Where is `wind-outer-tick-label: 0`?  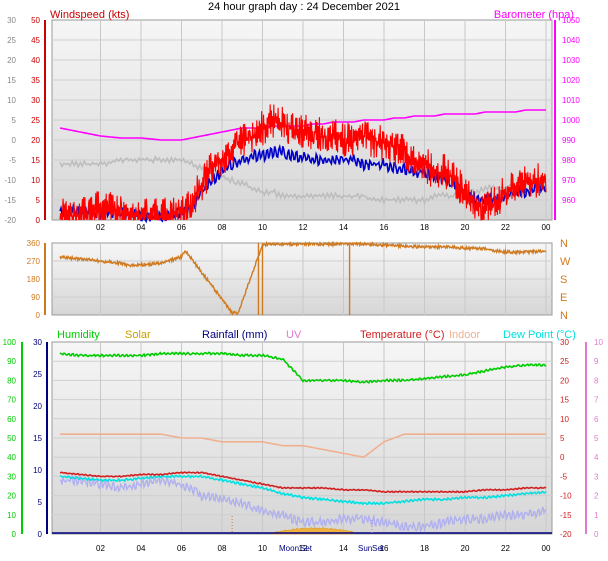
wind-outer-tick-label: 0 is located at coordinates (14, 140).